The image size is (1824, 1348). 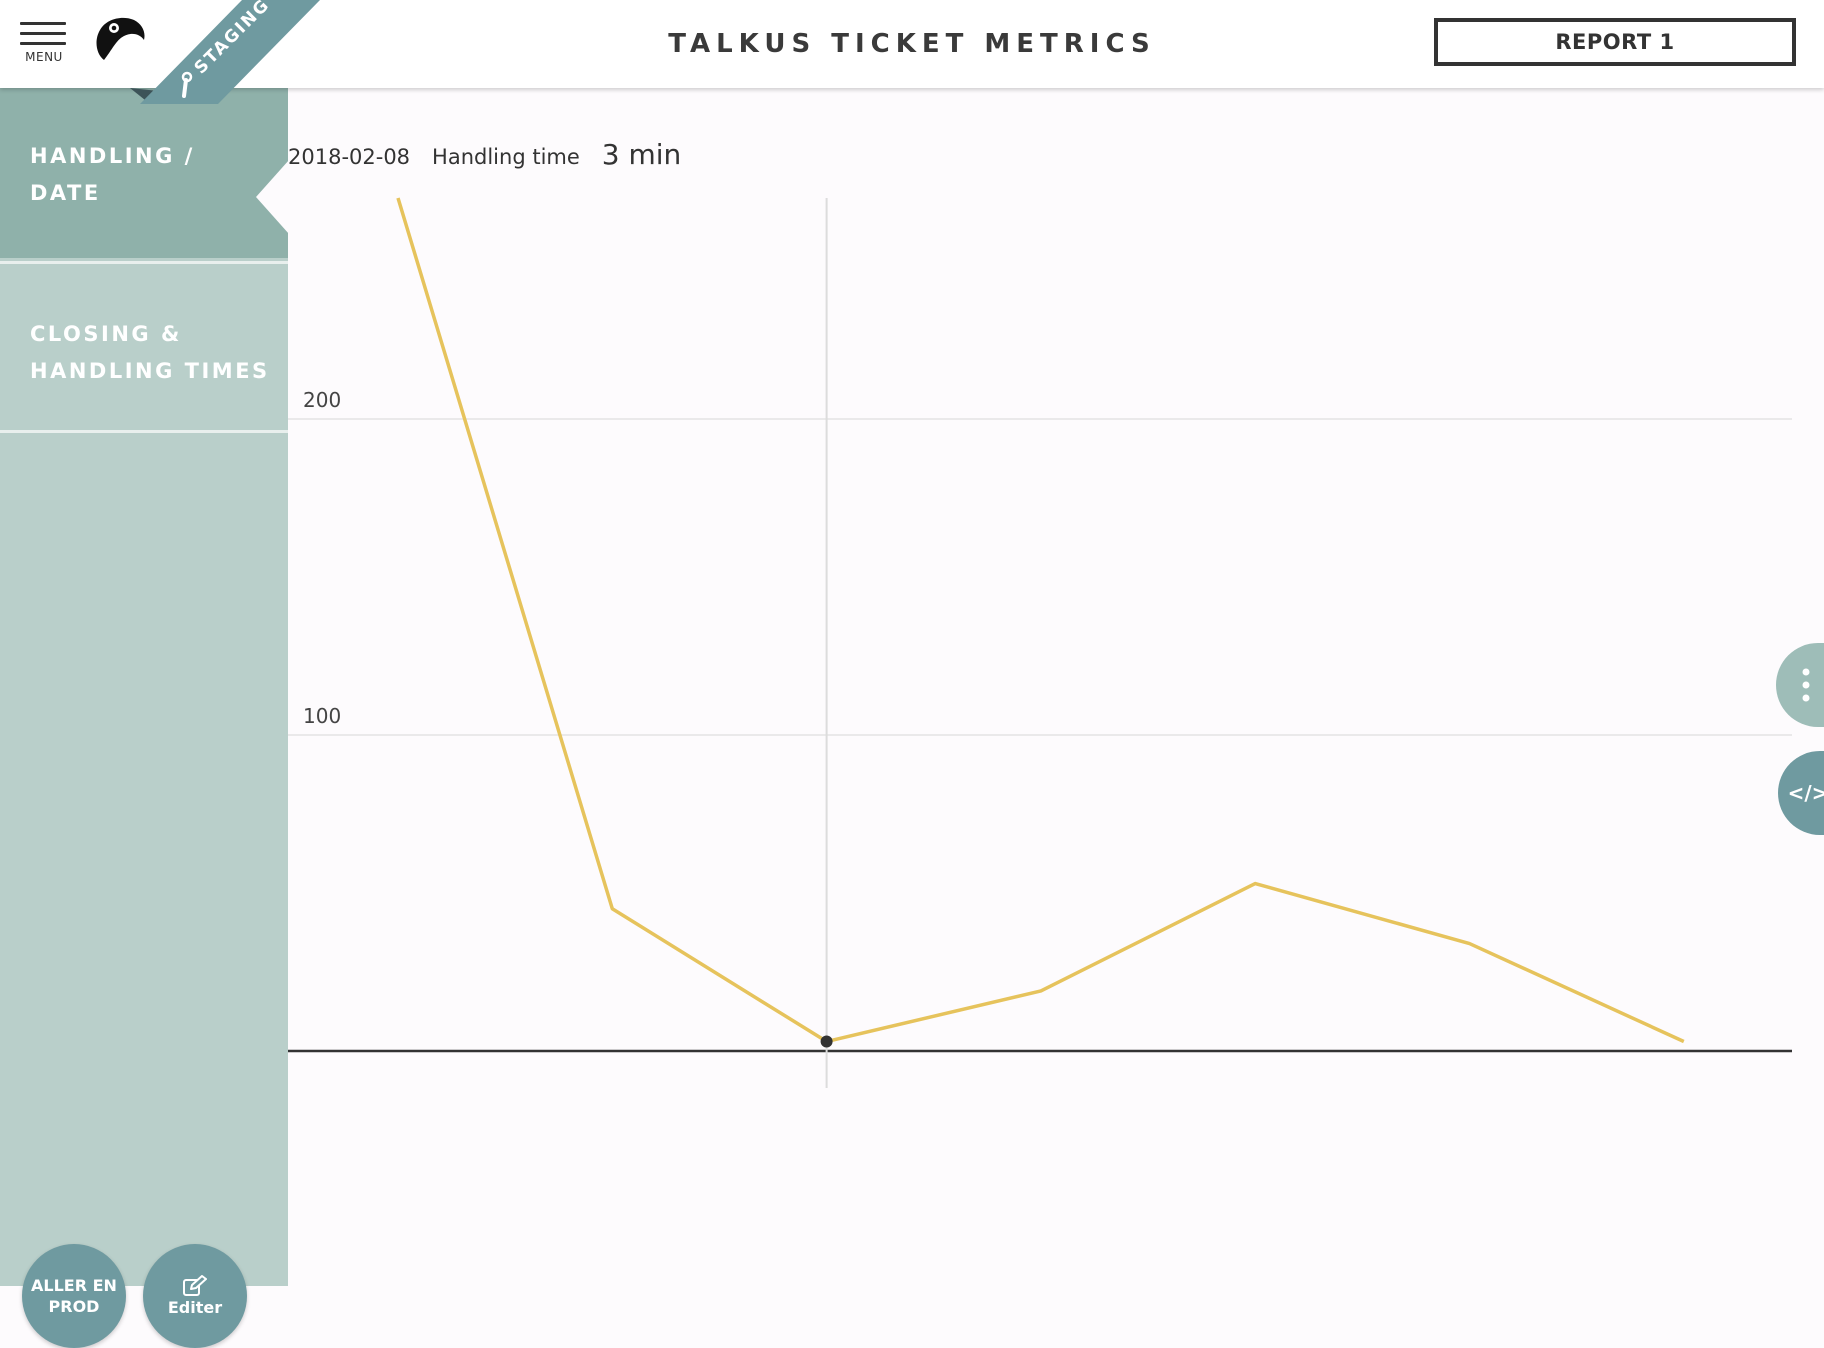 I want to click on sidebar-item-label: HANDLING TIMES, so click(x=150, y=371).